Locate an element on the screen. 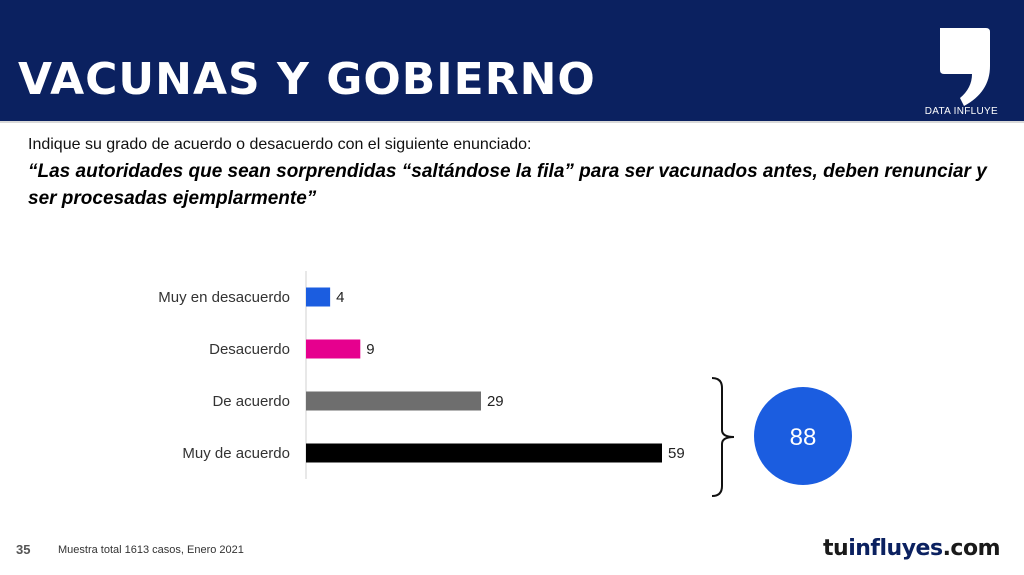 The height and width of the screenshot is (575, 1024). category-label-0: Muy en desacuerdo is located at coordinates (224, 297).